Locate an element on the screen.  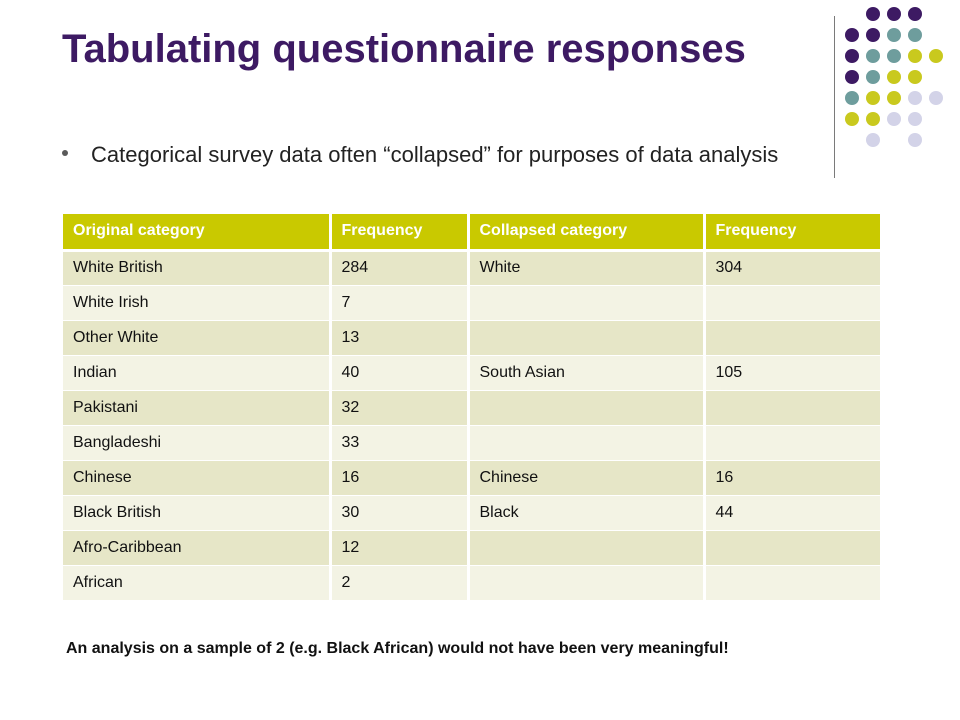
collapsed-frequency-cell: 16 is located at coordinates (793, 478).